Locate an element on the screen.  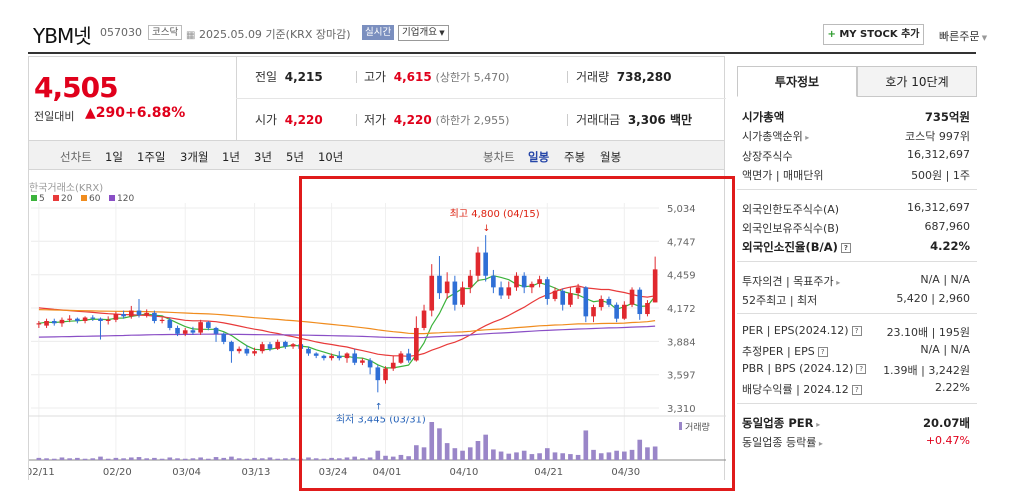
low-price: 저가 4,220 (하한가 2,955) is located at coordinates (436, 119).